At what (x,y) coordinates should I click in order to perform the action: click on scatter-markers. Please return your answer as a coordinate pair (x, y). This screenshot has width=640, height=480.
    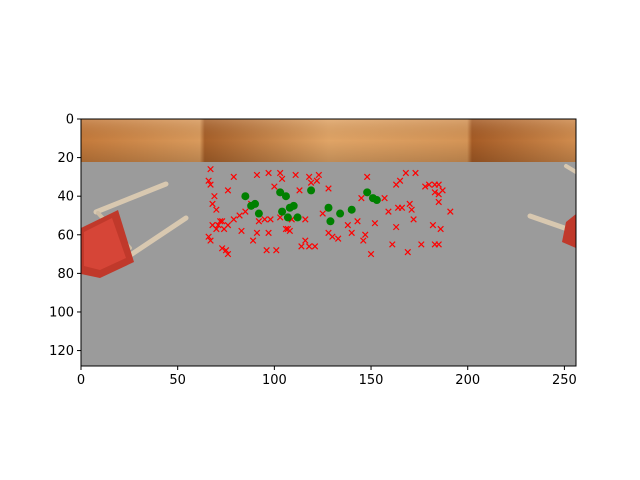
    Looking at the image, I should click on (329, 211).